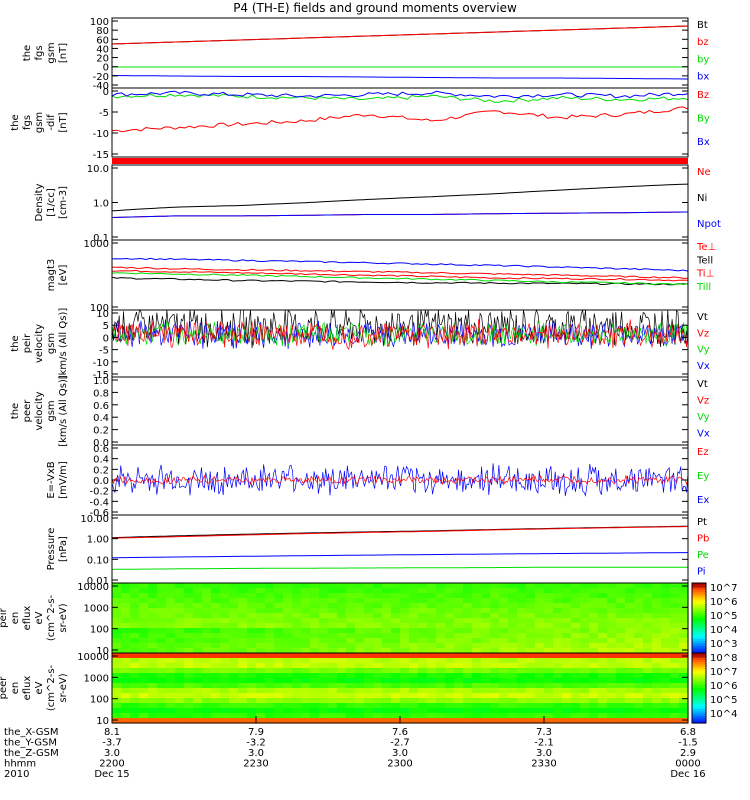 This screenshot has width=750, height=800. What do you see at coordinates (102, 40) in the screenshot?
I see `y-tick-label: 60` at bounding box center [102, 40].